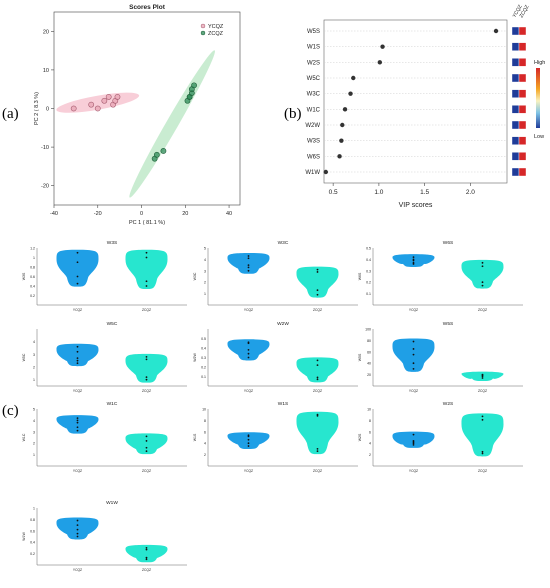 The width and height of the screenshot is (550, 588). I want to click on violin-y-axis-label: W1C, so click(24, 437).